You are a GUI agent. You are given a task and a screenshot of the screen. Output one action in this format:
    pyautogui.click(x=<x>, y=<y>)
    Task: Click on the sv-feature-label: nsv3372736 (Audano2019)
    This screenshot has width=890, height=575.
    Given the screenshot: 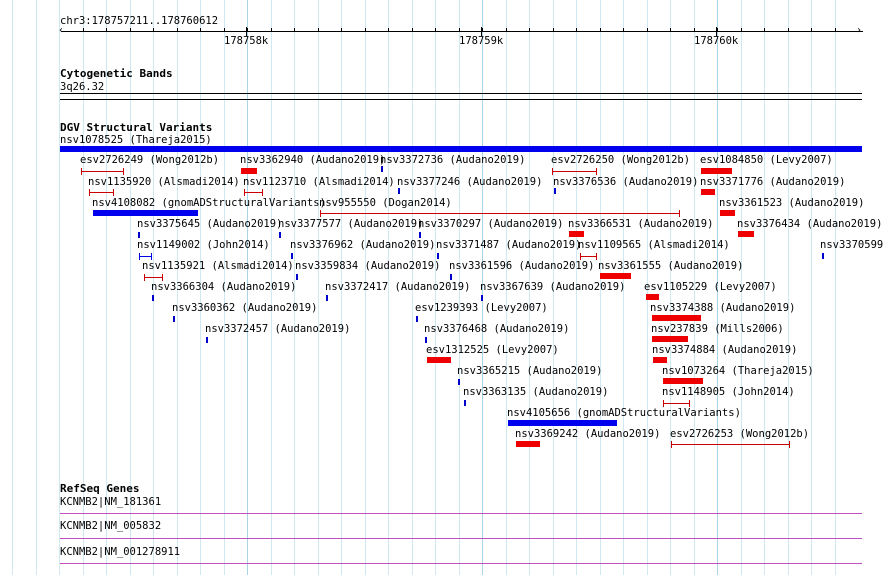 What is the action you would take?
    pyautogui.click(x=453, y=160)
    